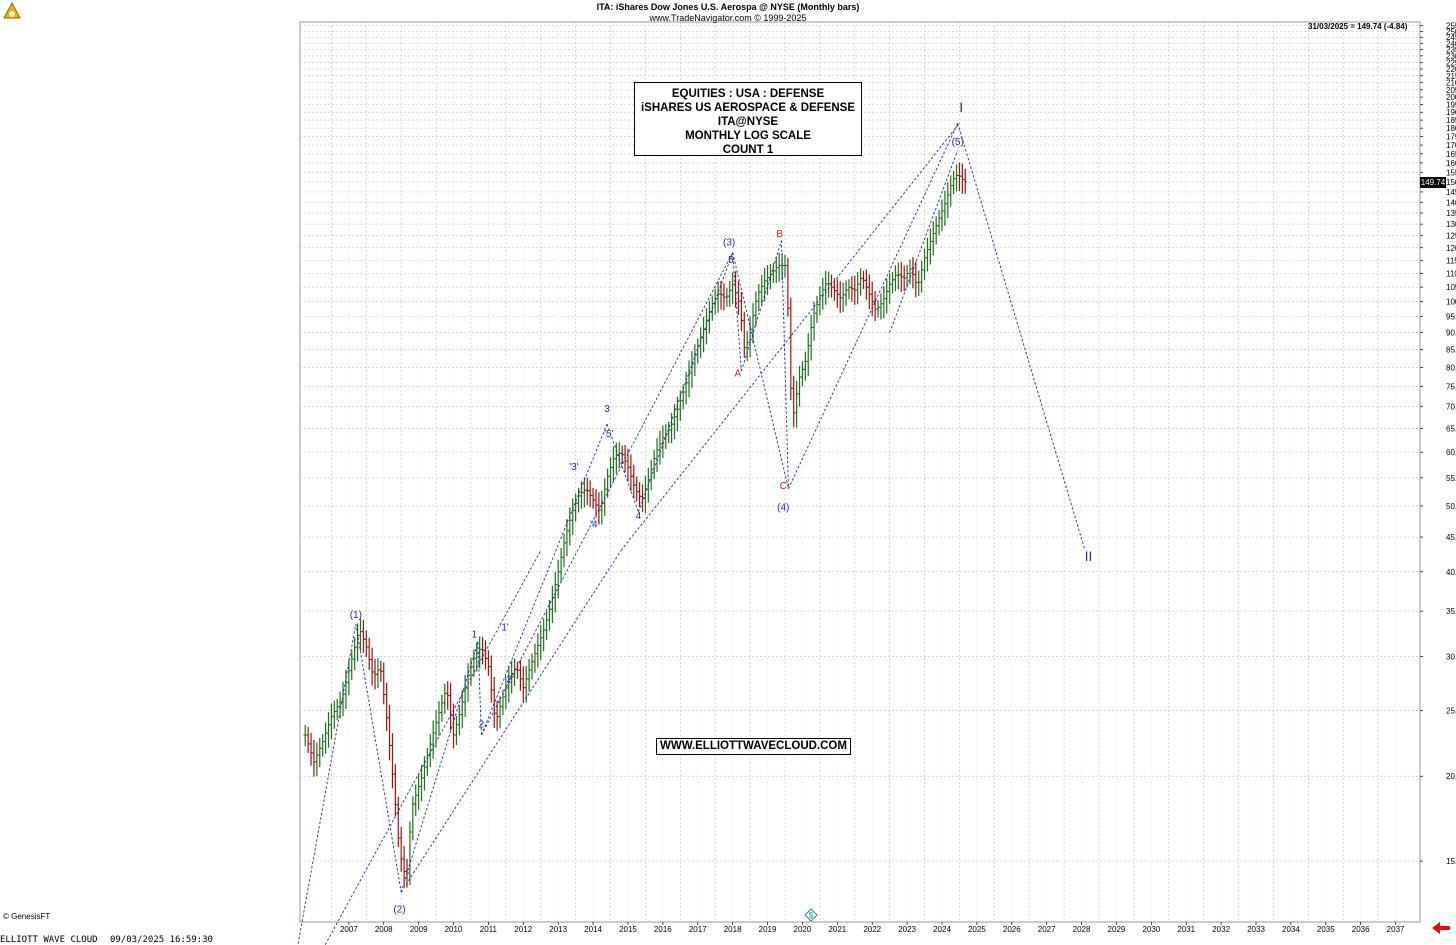  I want to click on x-tick-label: 2025, so click(977, 929).